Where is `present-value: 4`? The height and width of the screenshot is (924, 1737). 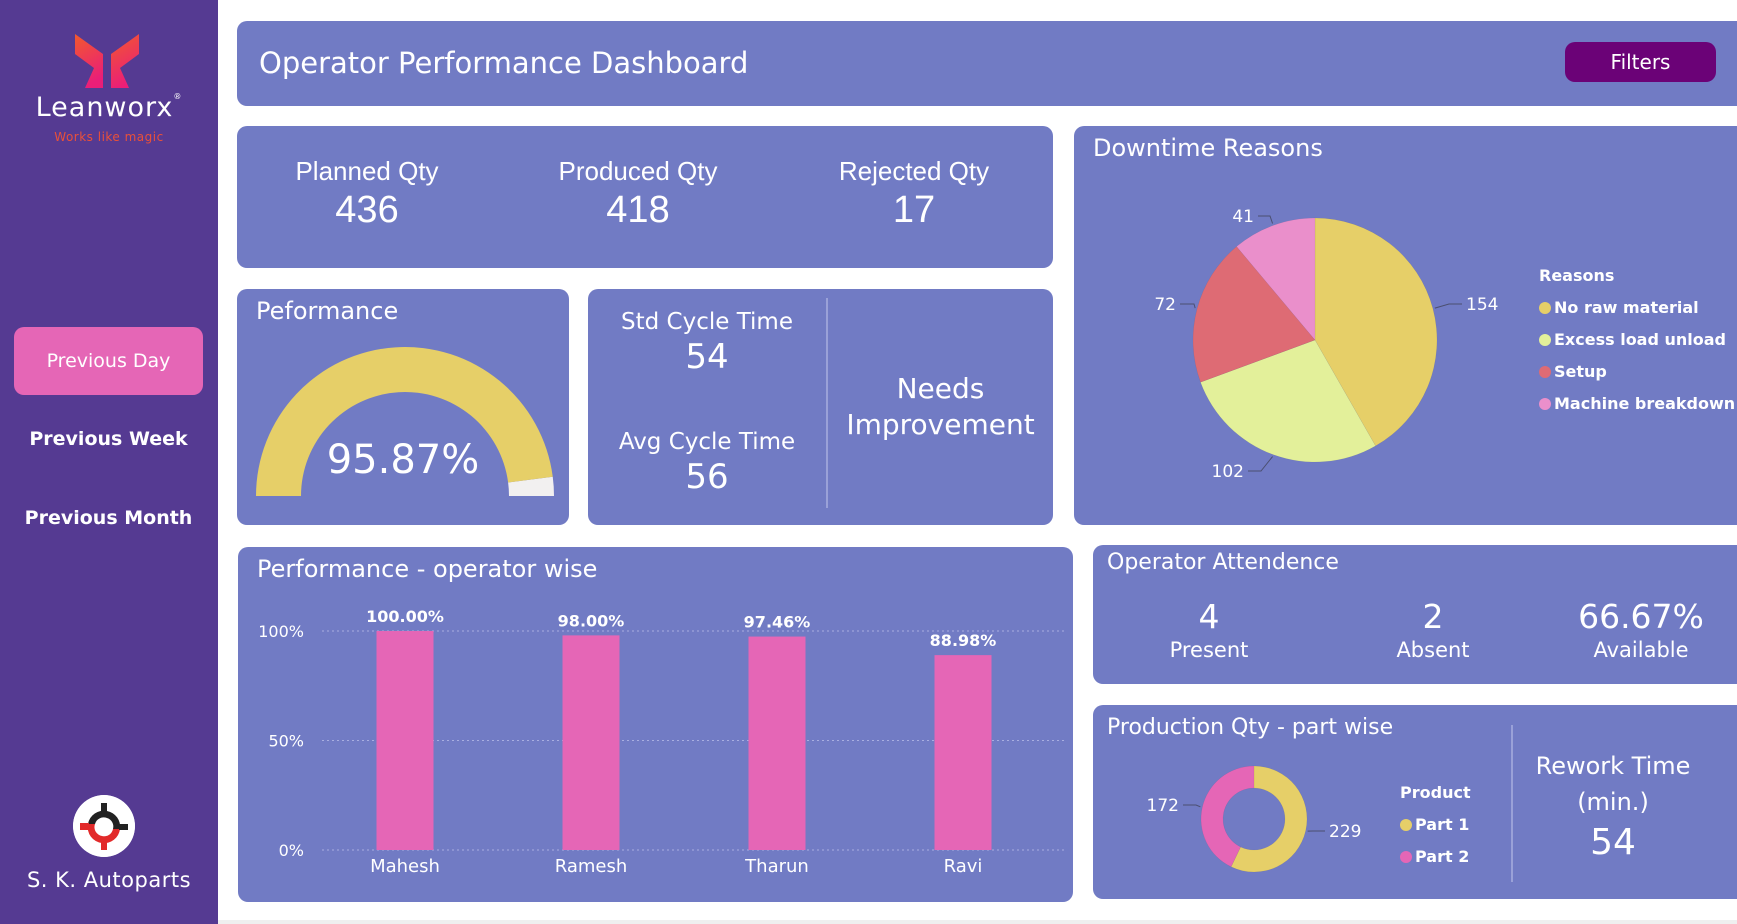 present-value: 4 is located at coordinates (1209, 616).